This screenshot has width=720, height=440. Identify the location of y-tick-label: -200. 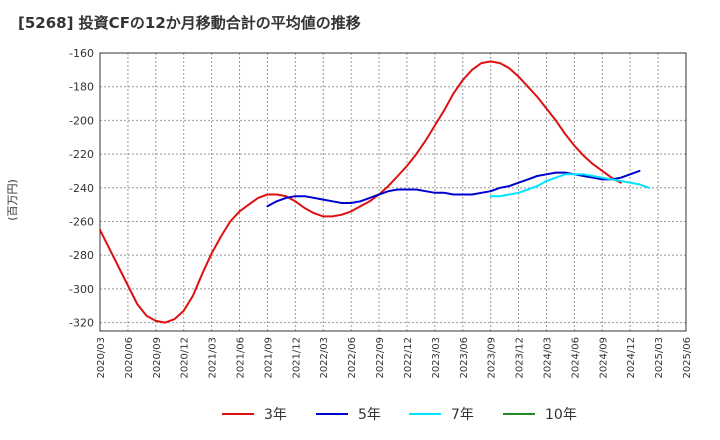
(81, 120).